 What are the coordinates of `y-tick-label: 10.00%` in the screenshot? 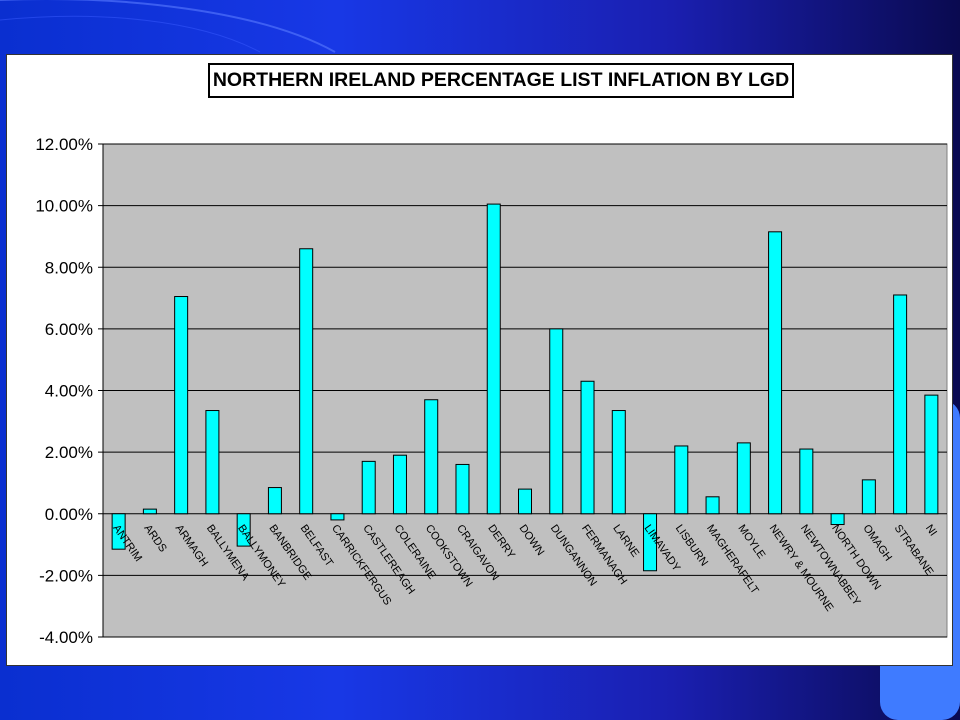 It's located at (64, 206).